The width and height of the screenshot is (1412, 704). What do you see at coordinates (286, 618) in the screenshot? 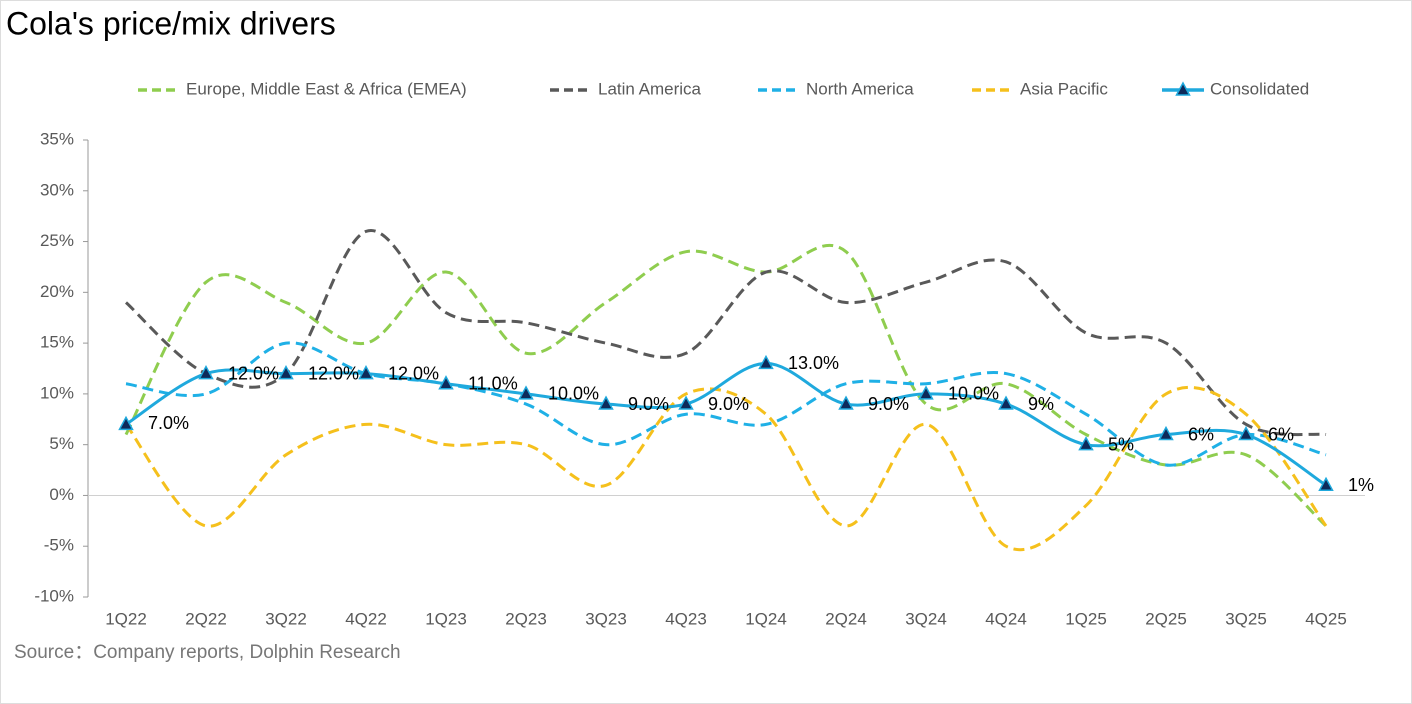
I see `x-tick-label: 3Q22` at bounding box center [286, 618].